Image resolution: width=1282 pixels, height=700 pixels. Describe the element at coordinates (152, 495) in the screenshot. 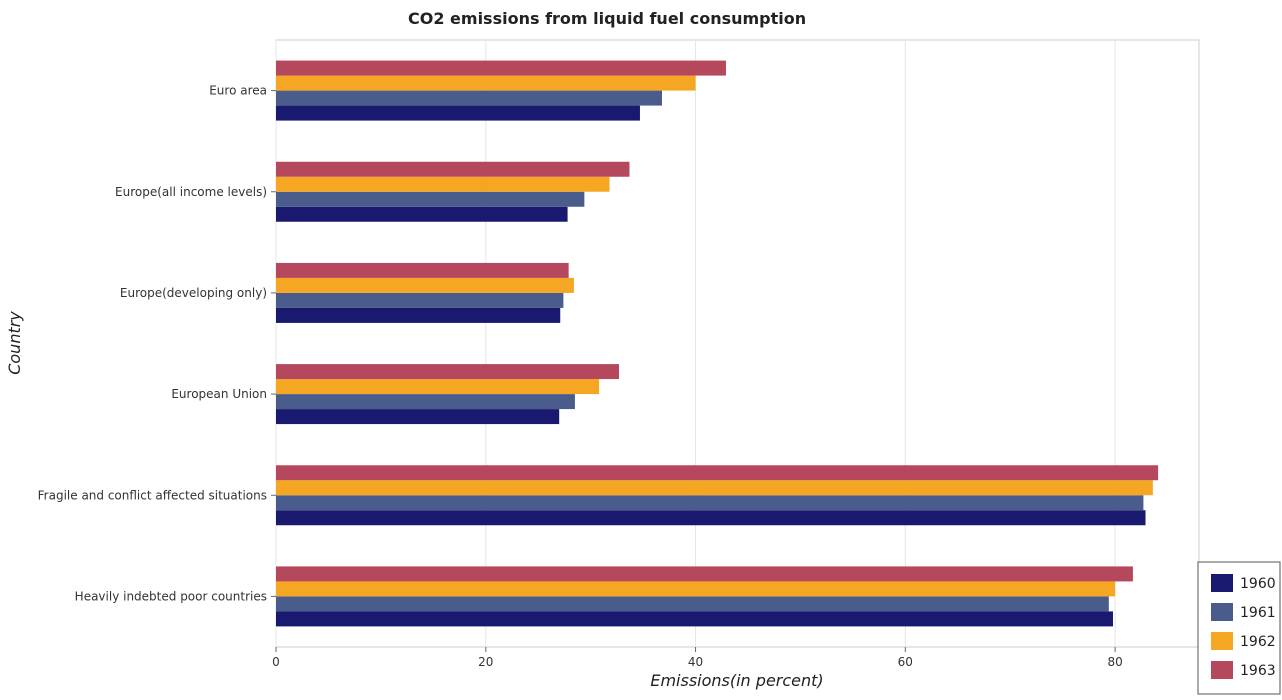

I see `y-tick-label: Fragile and conflict affected situations` at that location.